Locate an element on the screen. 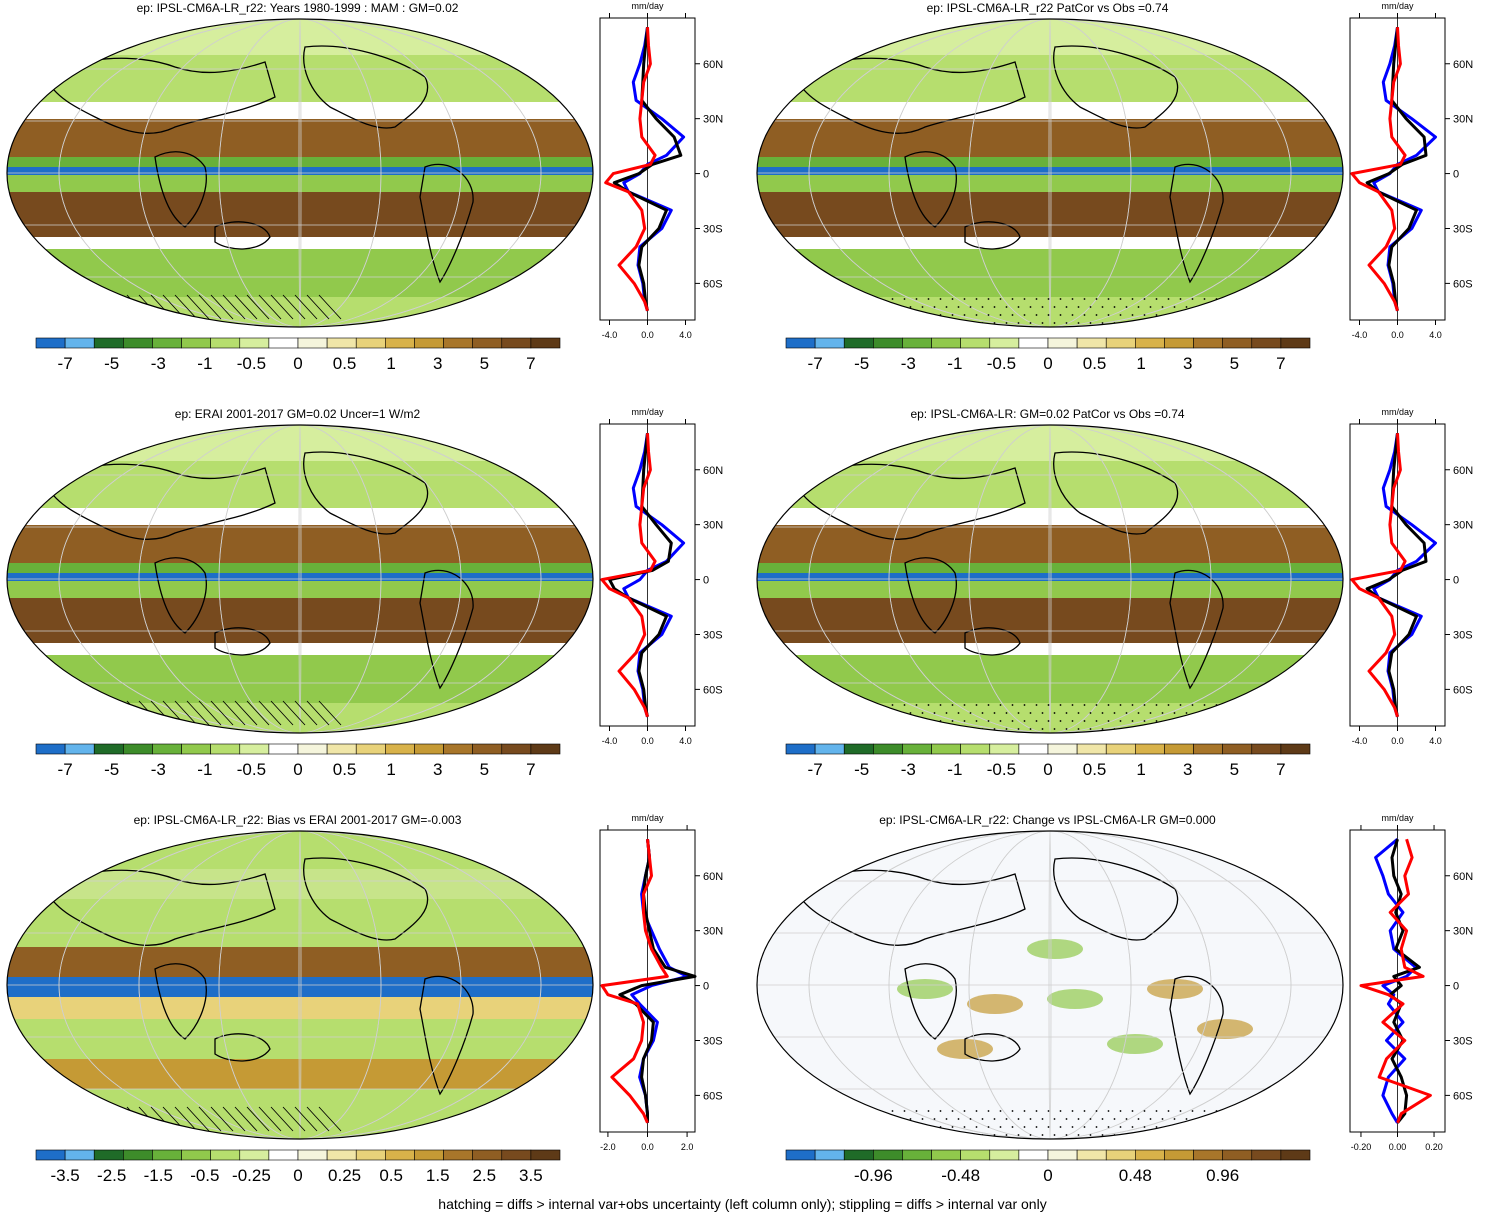  change-blob is located at coordinates (1055, 949).